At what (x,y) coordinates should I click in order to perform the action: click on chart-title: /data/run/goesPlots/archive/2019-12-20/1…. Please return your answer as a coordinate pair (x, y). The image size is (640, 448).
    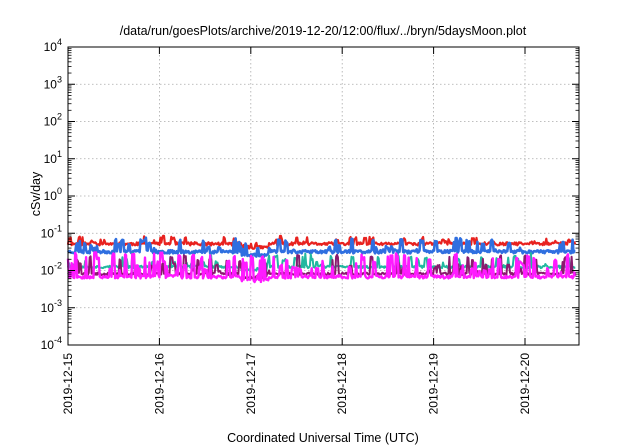
    Looking at the image, I should click on (323, 31).